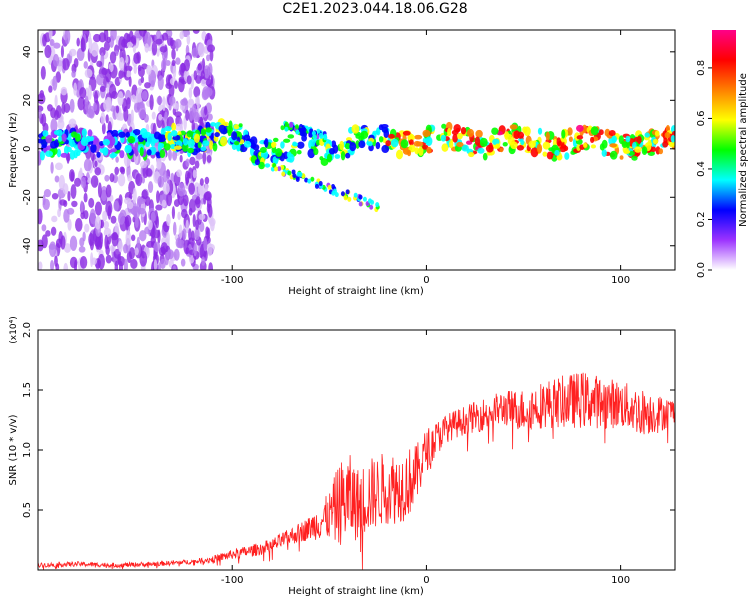  What do you see at coordinates (27, 149) in the screenshot?
I see `y-tick-label: 0` at bounding box center [27, 149].